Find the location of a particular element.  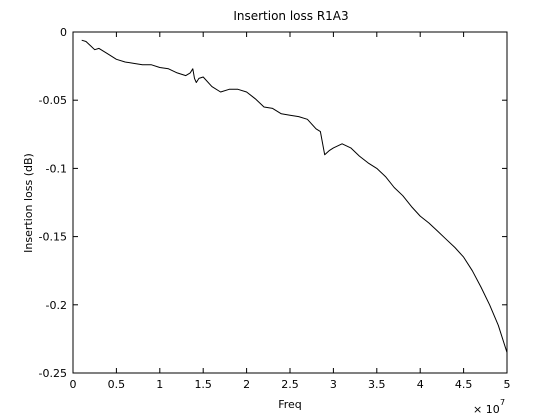

x-tick-label: 0.5 is located at coordinates (117, 384).